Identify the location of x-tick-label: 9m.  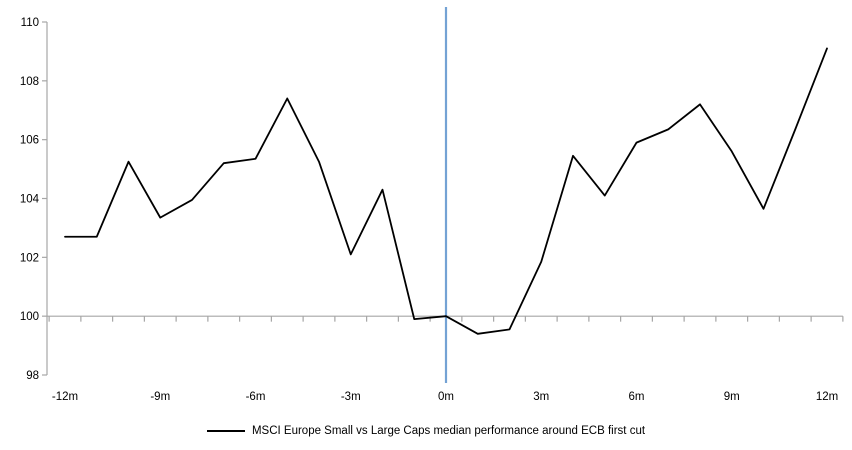
(732, 397).